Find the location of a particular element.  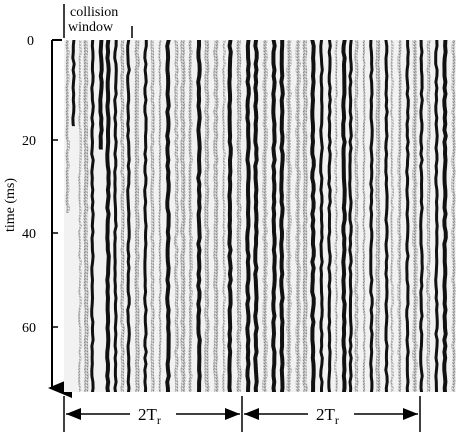

window-label: window is located at coordinates (91, 27).